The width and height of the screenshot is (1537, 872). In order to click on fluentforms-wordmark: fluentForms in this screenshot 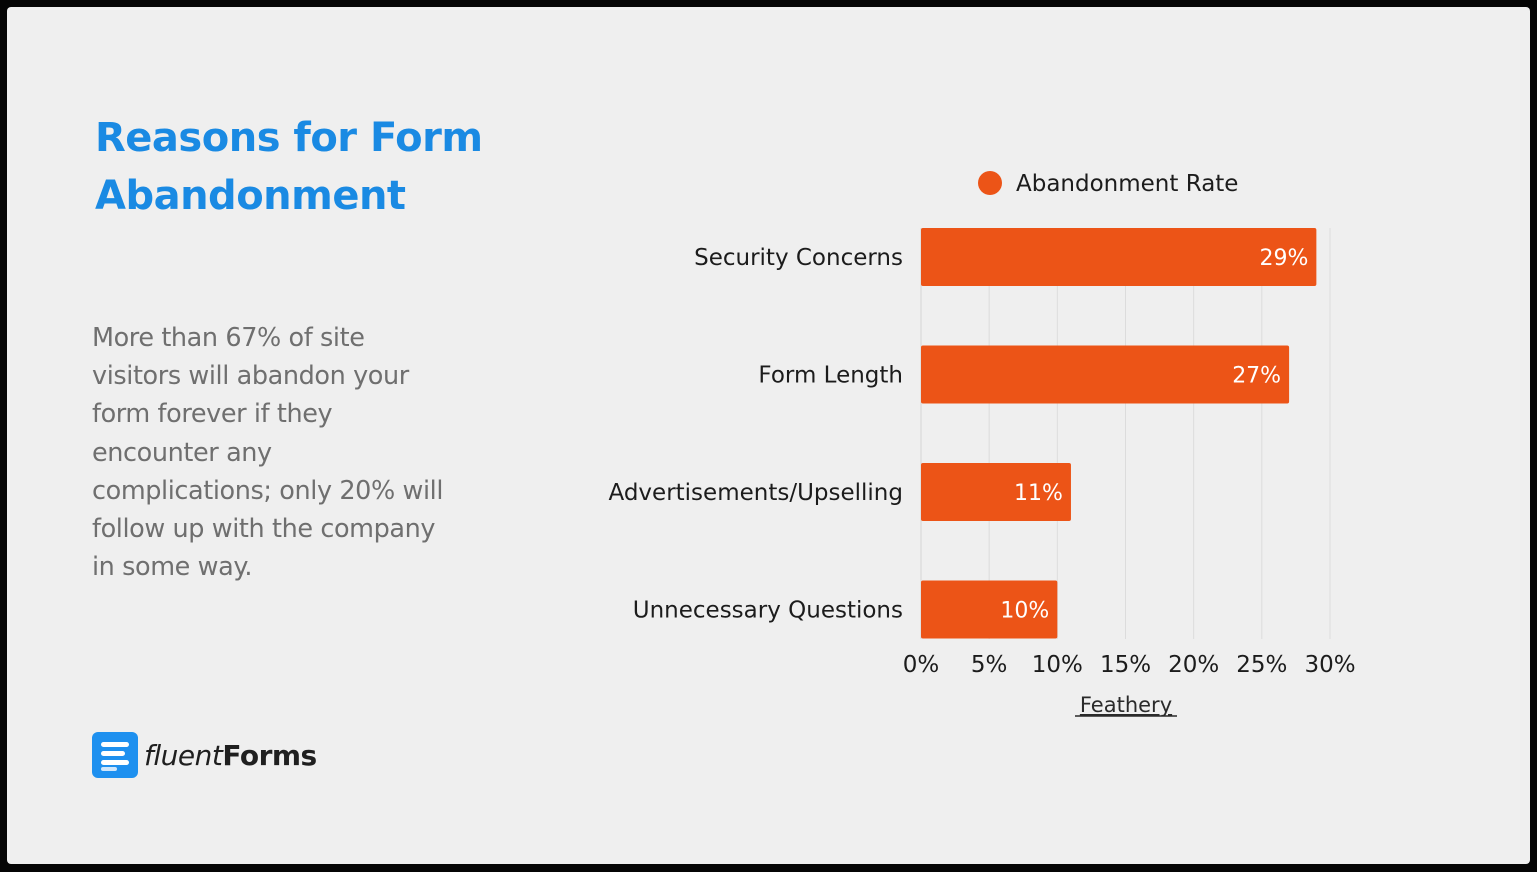, I will do `click(230, 756)`.